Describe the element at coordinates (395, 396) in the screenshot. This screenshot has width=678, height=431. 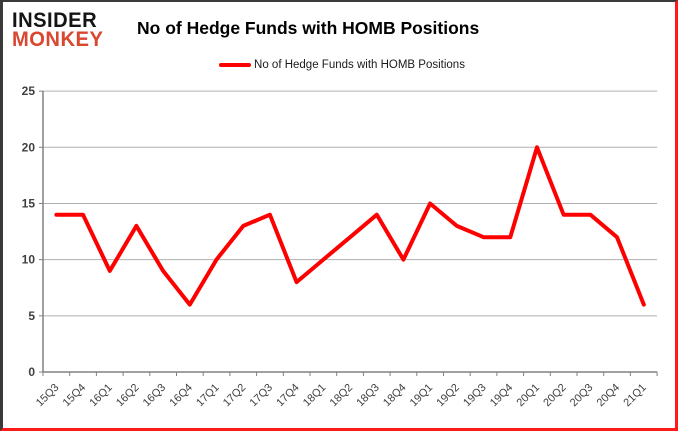
I see `x-tick-label: 18Q4` at that location.